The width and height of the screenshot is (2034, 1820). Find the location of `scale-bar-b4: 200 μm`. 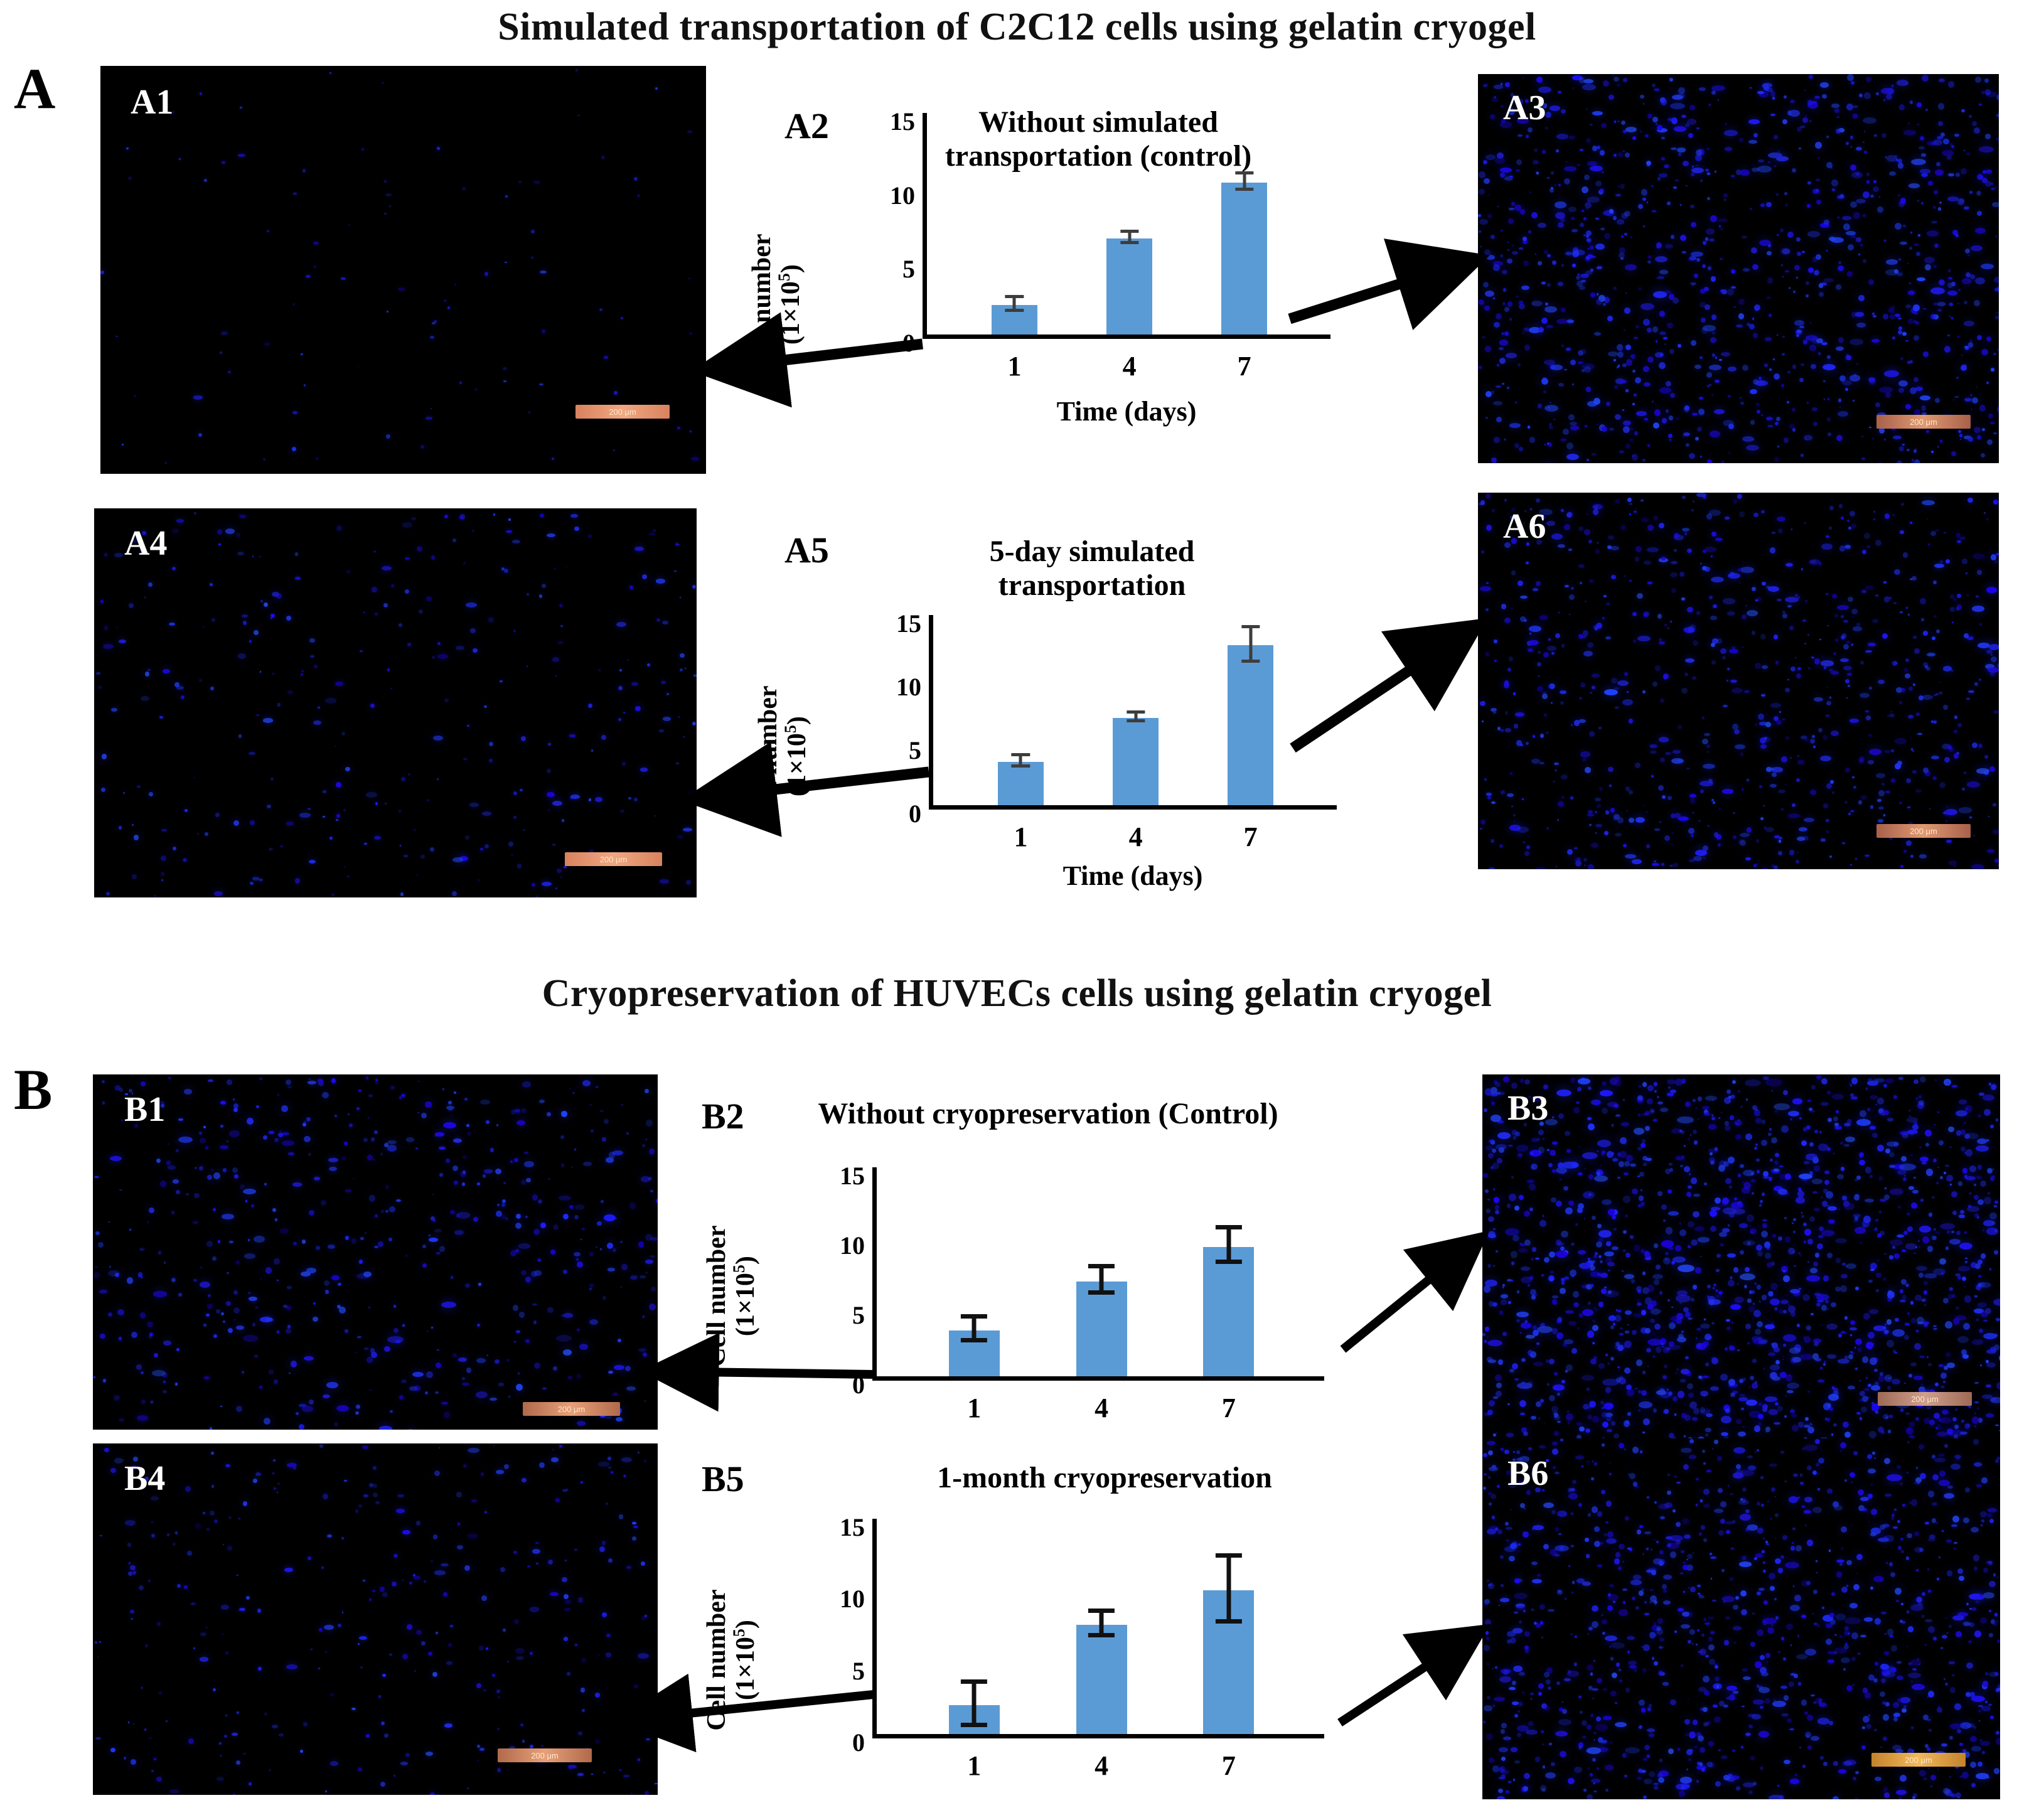

scale-bar-b4: 200 μm is located at coordinates (545, 1755).